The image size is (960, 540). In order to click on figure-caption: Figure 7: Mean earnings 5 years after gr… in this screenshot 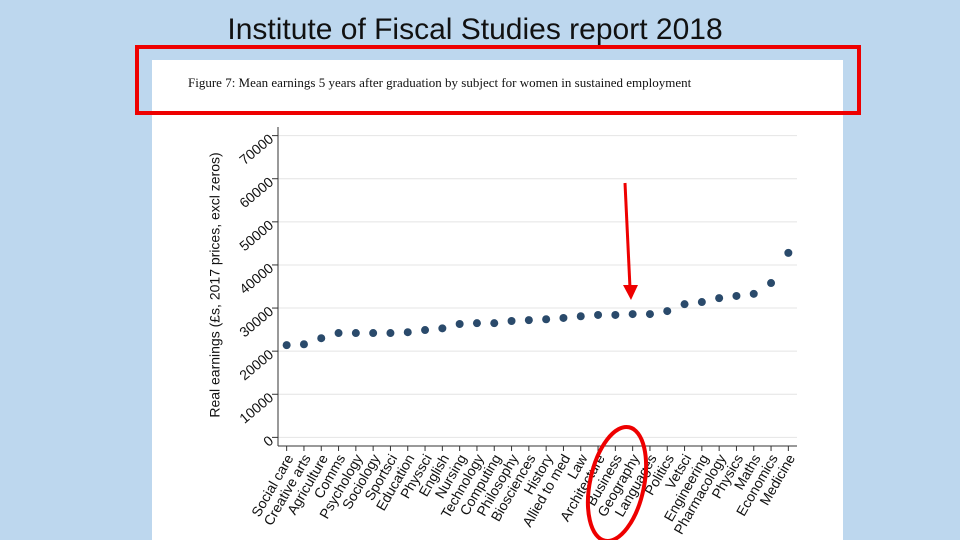, I will do `click(440, 82)`.